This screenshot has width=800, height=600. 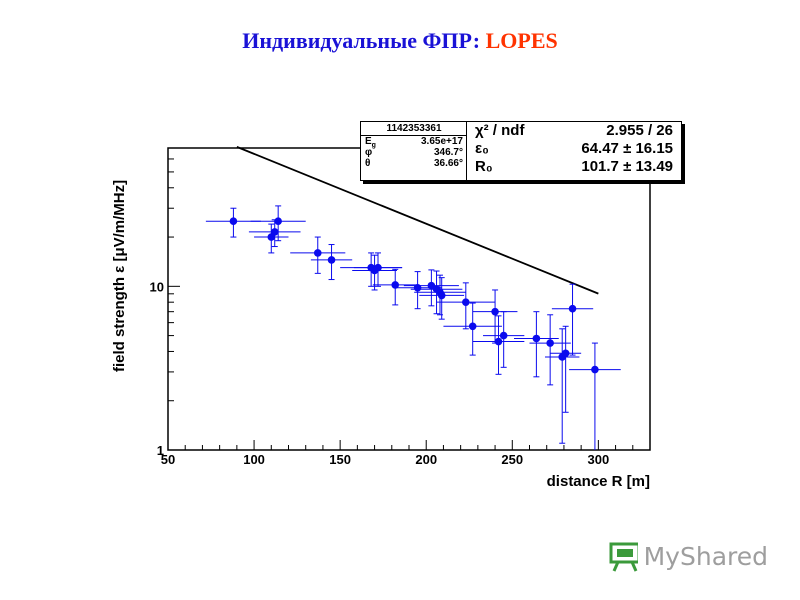 I want to click on fit-label: ε₀, so click(x=482, y=148).